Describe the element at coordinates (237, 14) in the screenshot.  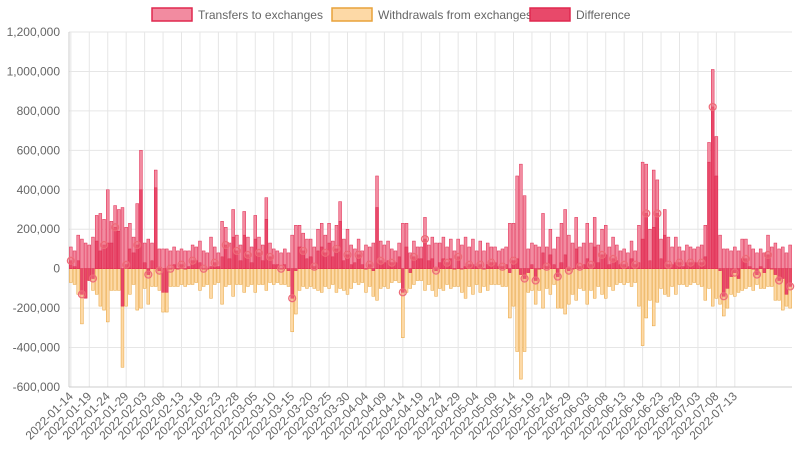
I see `legend-item: Transfers to exchanges` at that location.